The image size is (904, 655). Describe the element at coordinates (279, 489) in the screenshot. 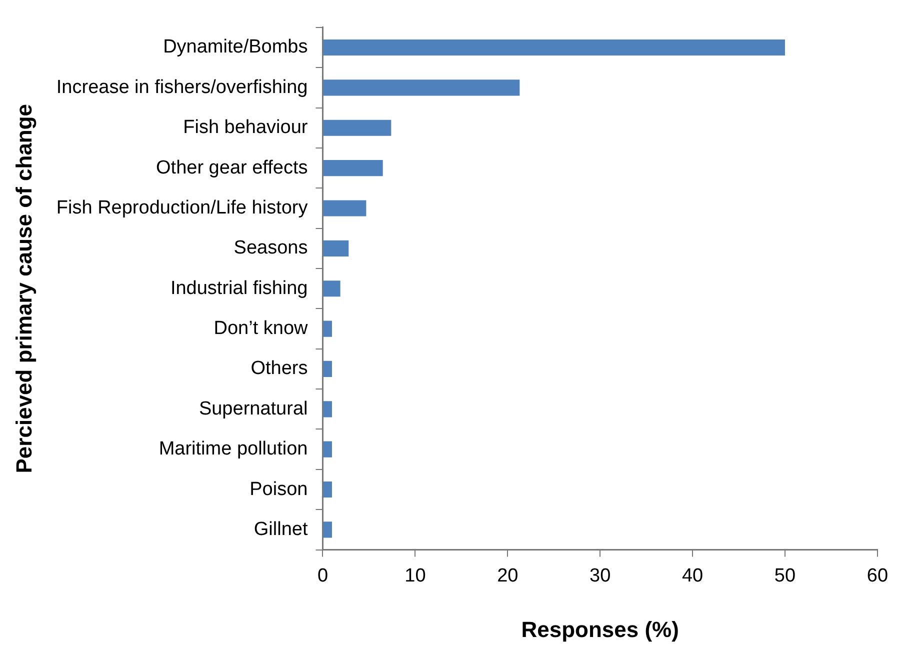

I see `y-tick-label: Poison` at that location.